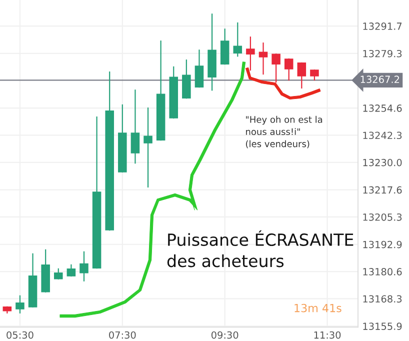  What do you see at coordinates (382, 54) in the screenshot?
I see `y-tick-label: 13279.3` at bounding box center [382, 54].